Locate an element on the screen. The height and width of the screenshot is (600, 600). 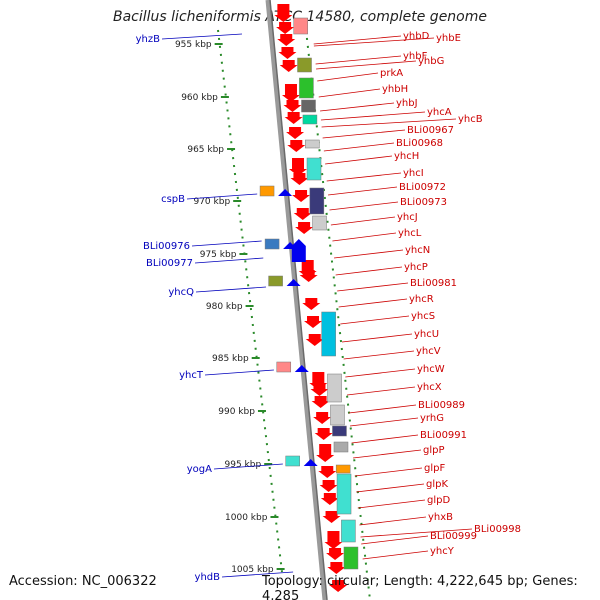
genome-backbone is located at coordinates (296, 300).